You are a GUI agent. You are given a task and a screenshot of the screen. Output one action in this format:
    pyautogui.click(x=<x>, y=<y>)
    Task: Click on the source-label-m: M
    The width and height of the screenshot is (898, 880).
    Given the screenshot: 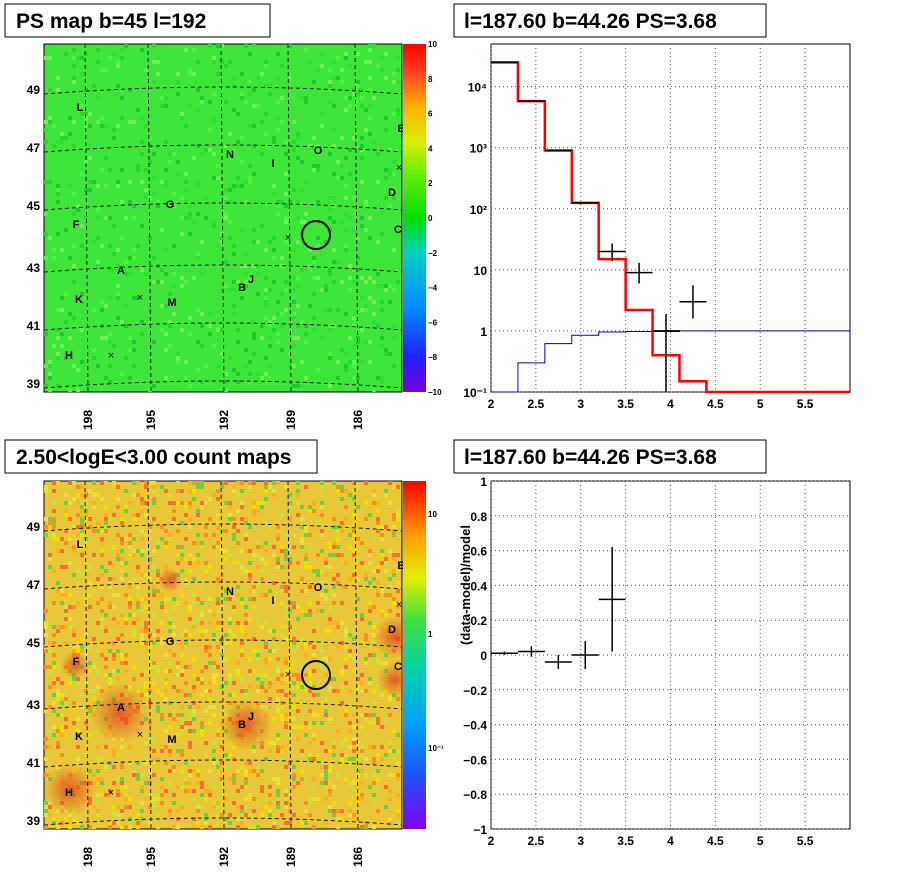 What is the action you would take?
    pyautogui.click(x=171, y=303)
    